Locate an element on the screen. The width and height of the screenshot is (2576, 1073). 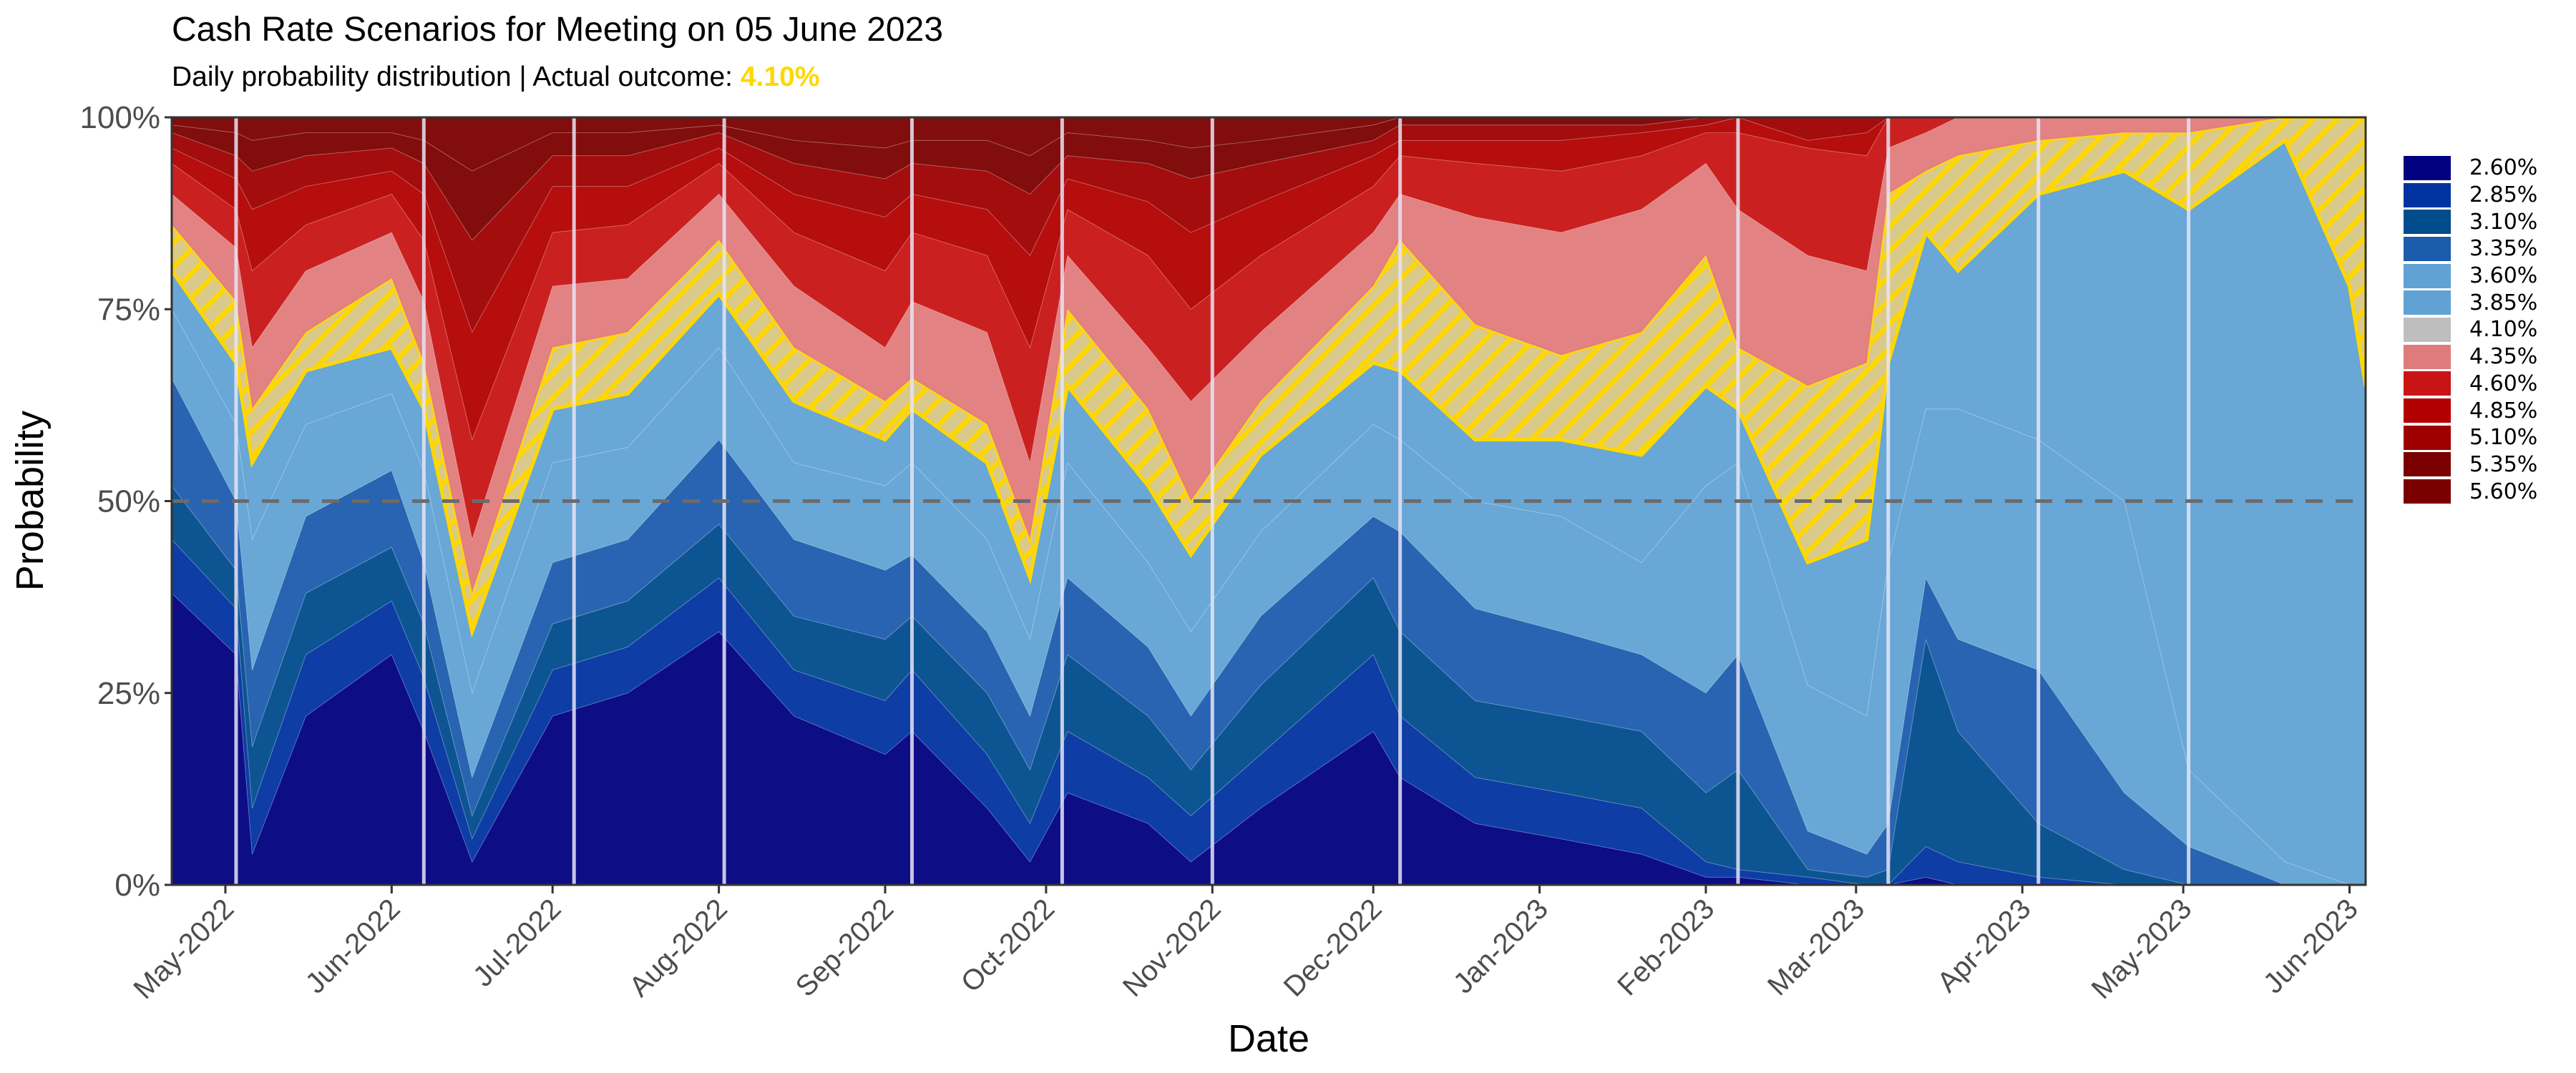
legend-label: 3.60% is located at coordinates (2503, 276).